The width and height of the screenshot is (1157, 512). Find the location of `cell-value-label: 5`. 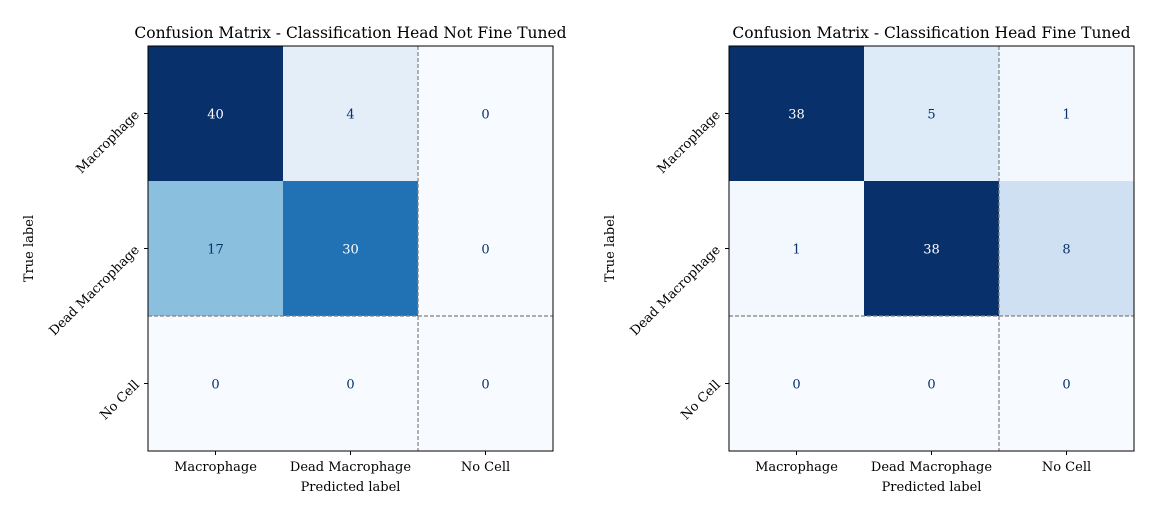

cell-value-label: 5 is located at coordinates (931, 115).